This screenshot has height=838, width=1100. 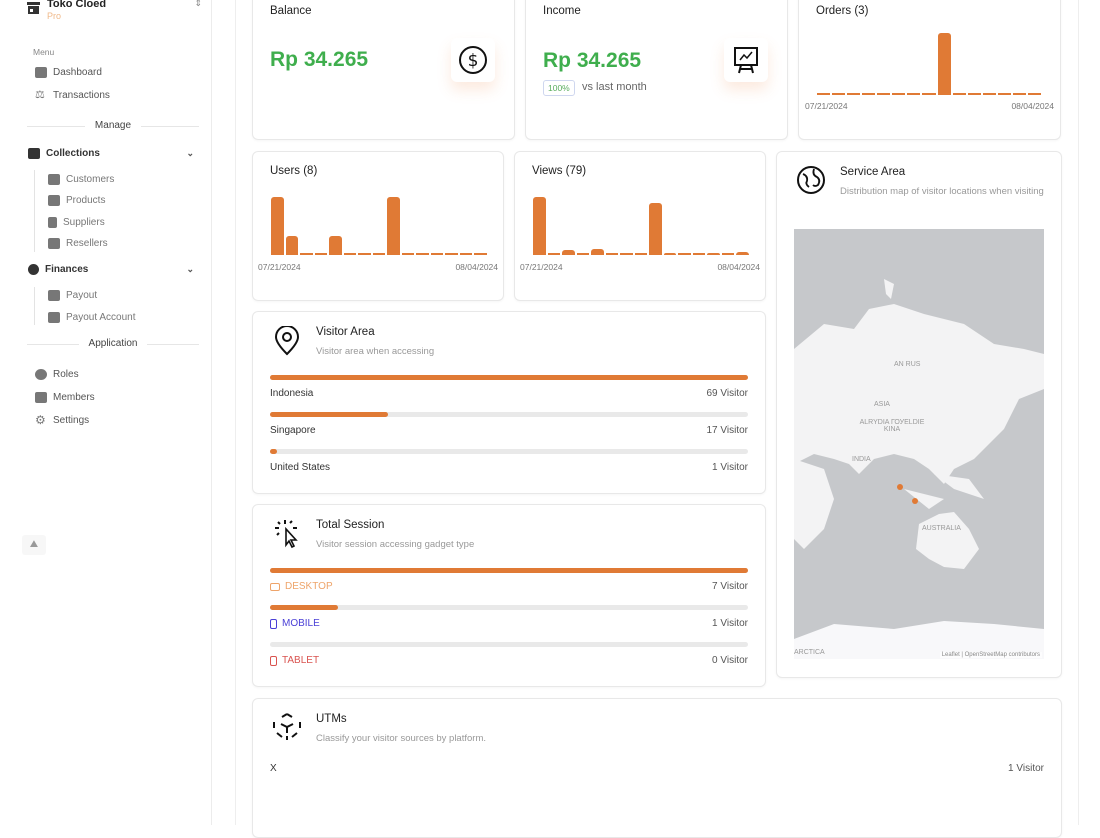 I want to click on sidebar-item-suppliers: Suppliers, so click(x=76, y=222).